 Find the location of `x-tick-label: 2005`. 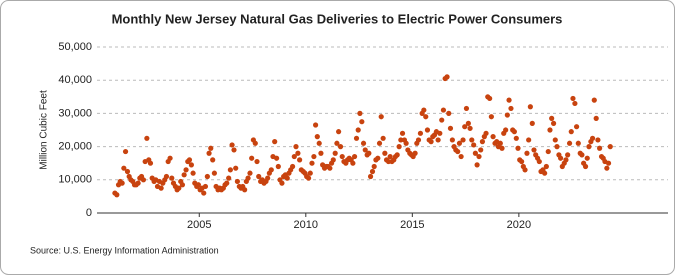

x-tick-label: 2005 is located at coordinates (199, 225).